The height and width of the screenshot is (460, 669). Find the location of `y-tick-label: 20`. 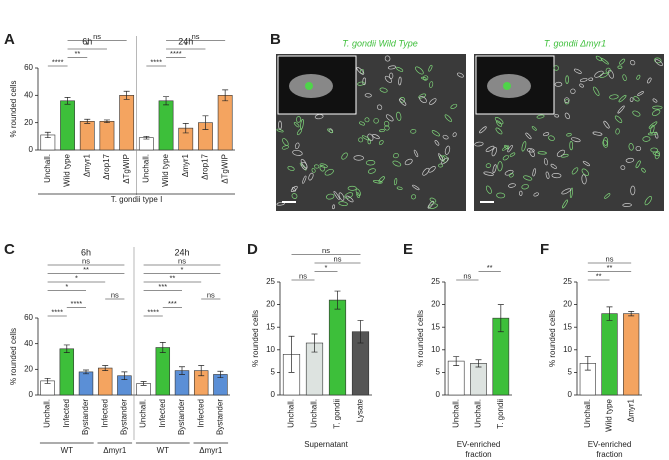

y-tick-label: 20 is located at coordinates (435, 304).